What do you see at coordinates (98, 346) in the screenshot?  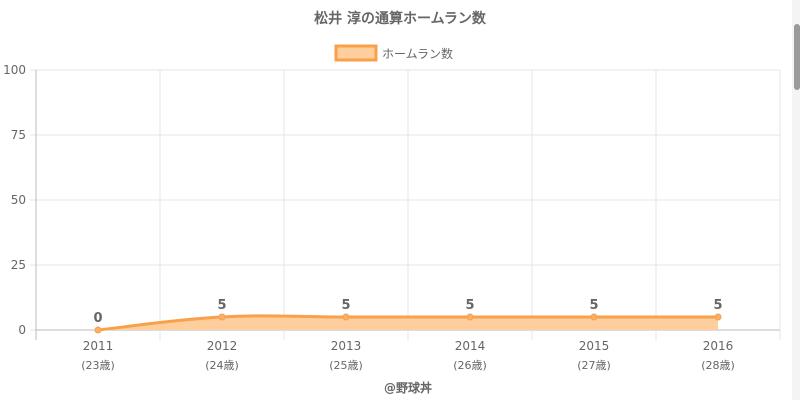 I see `x-tick-label: 2011` at bounding box center [98, 346].